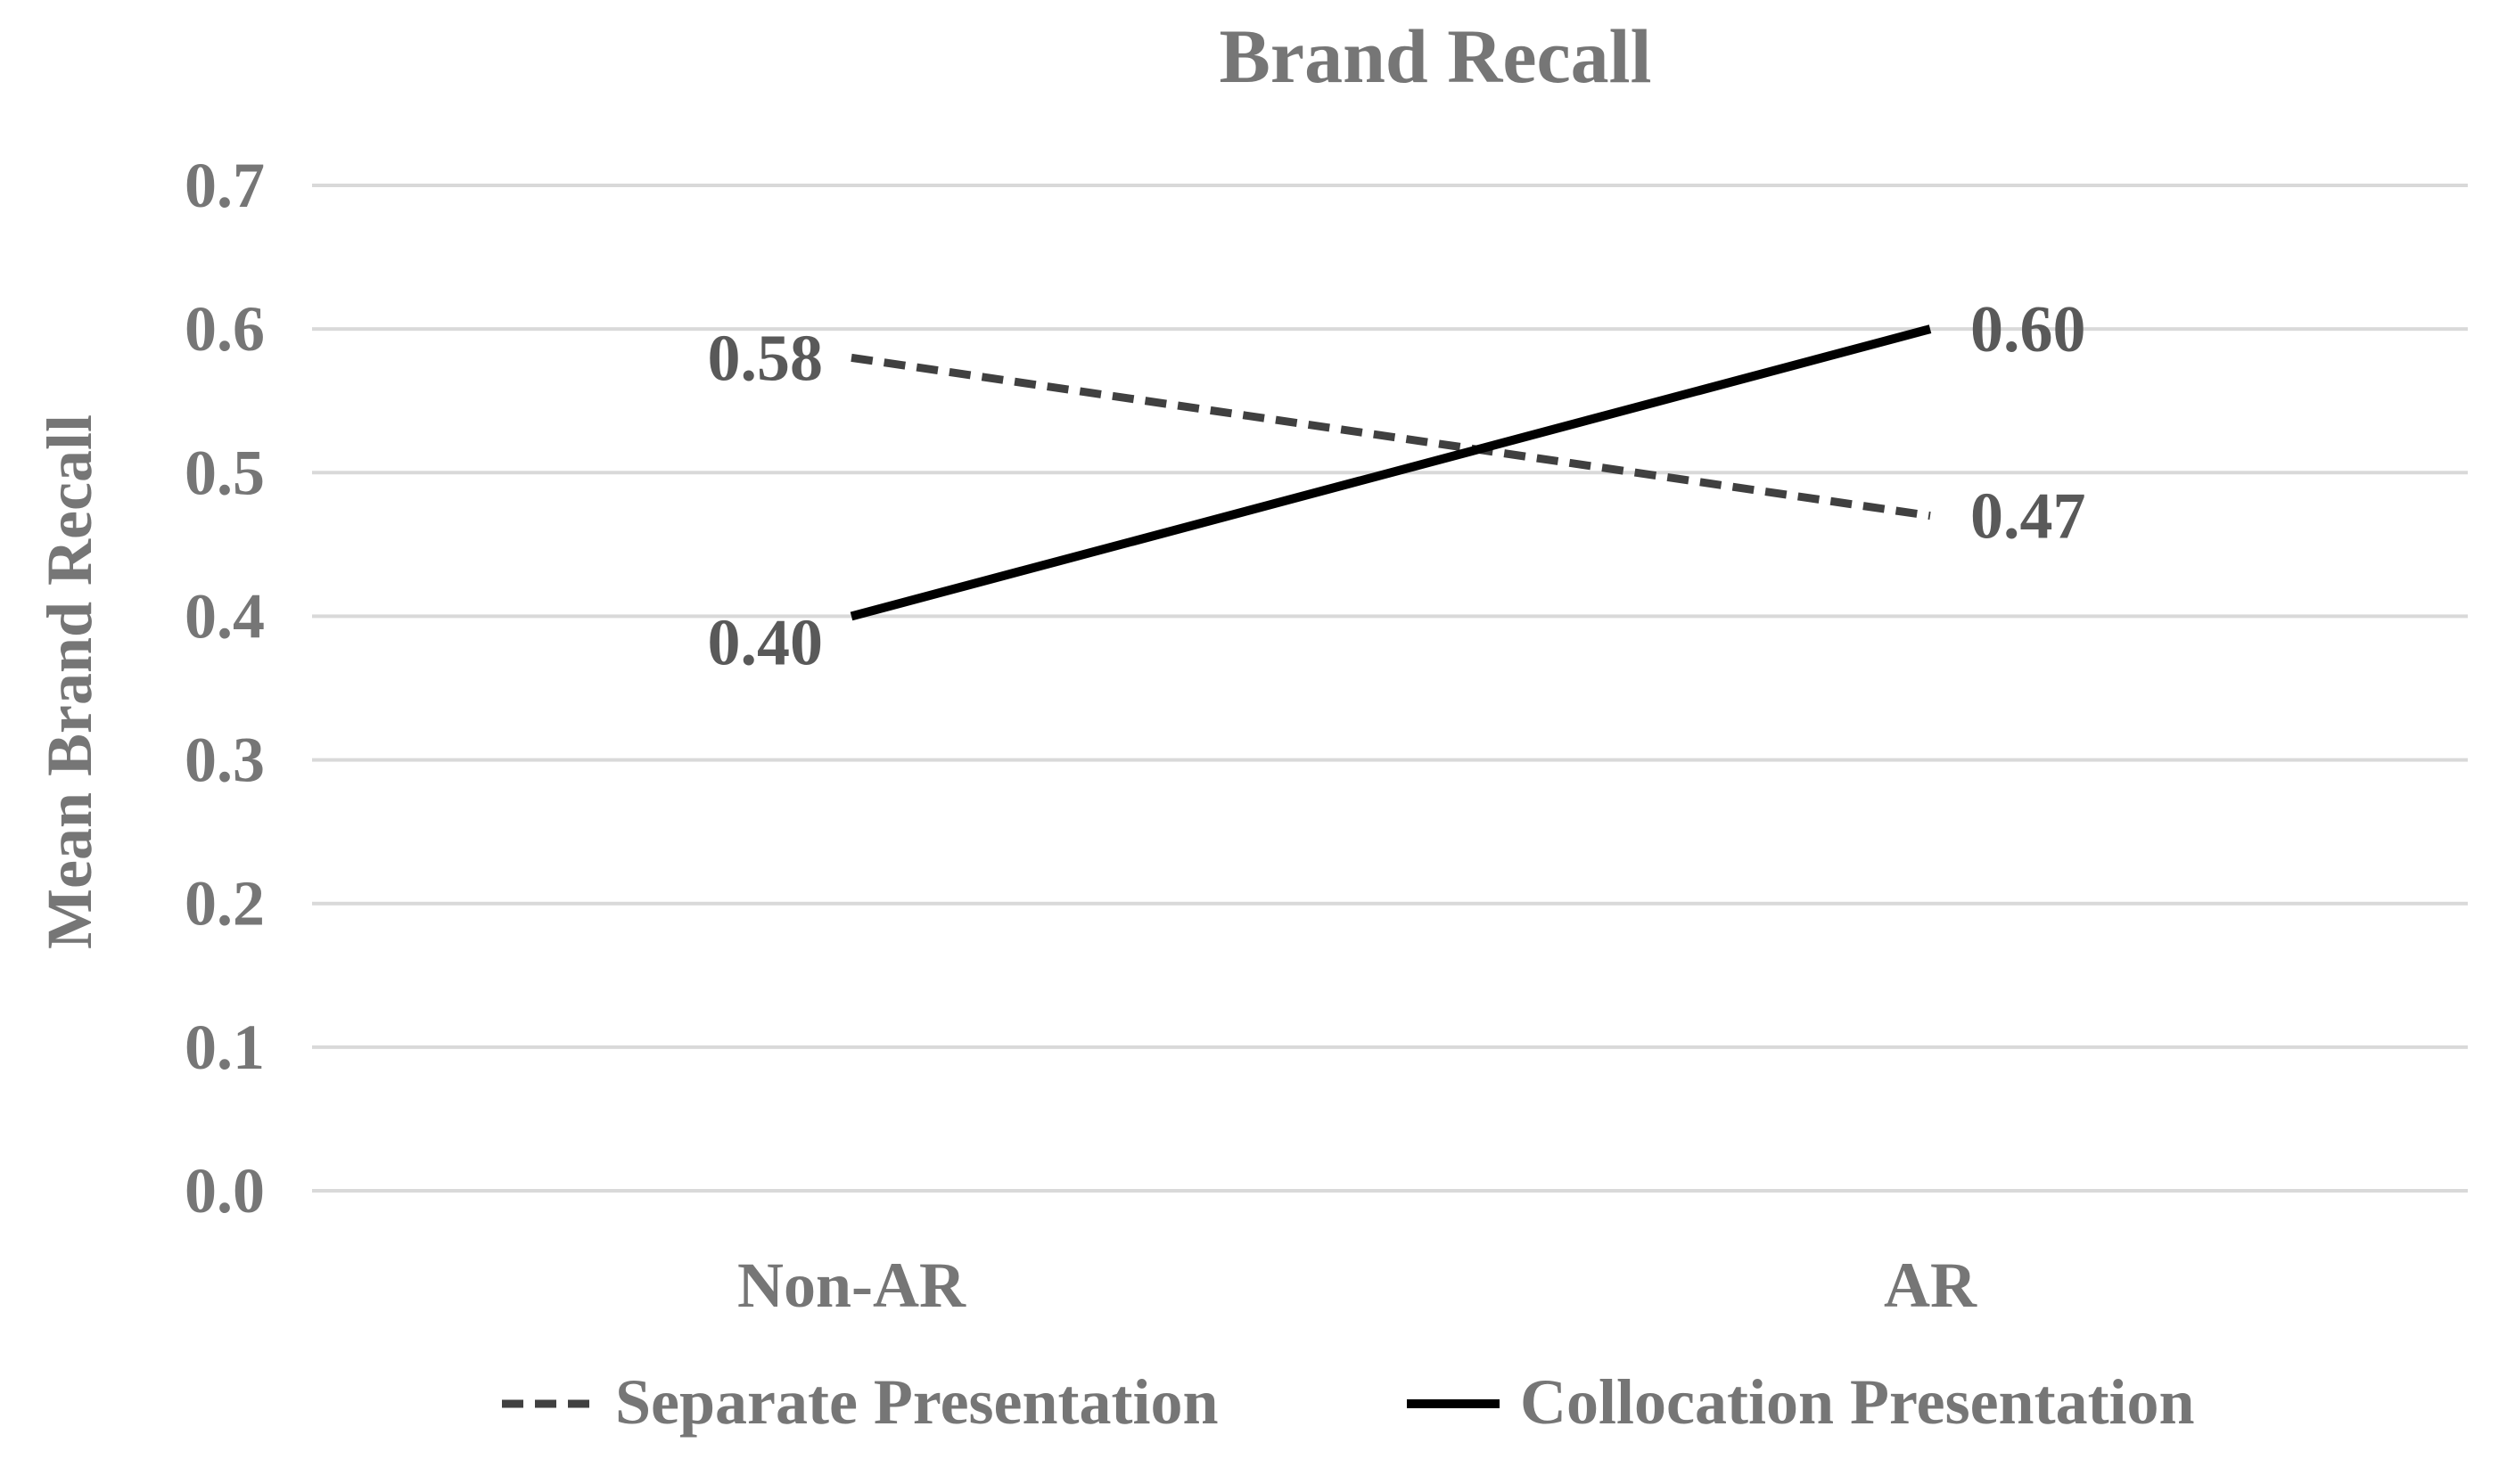  I want to click on data-labels: 0.58 0.47 0.40 0.60, so click(1397, 486).